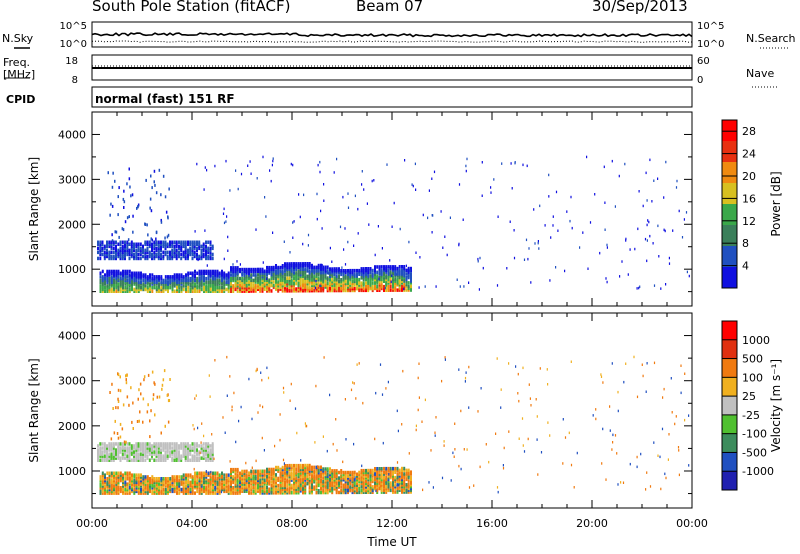 The image size is (800, 554). Describe the element at coordinates (72, 426) in the screenshot. I see `y-tick-label: 2000` at that location.